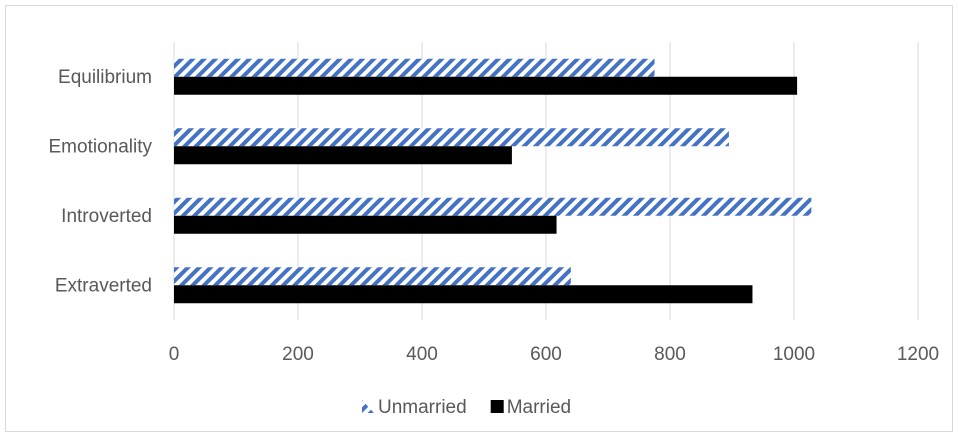 This screenshot has height=437, width=958. I want to click on bar-married-emotionality, so click(343, 155).